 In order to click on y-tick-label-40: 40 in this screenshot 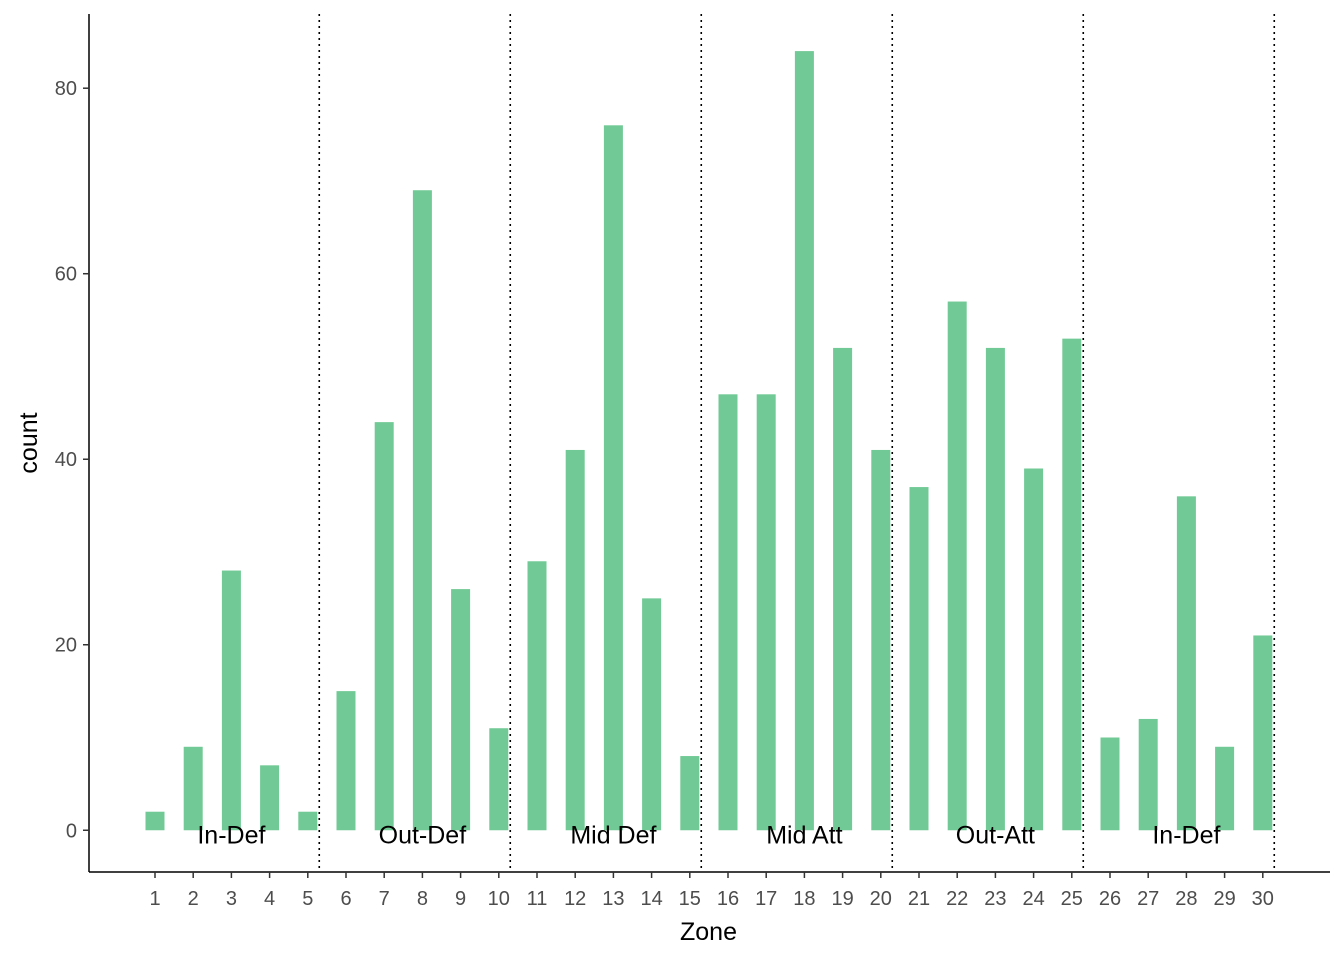, I will do `click(66, 460)`.